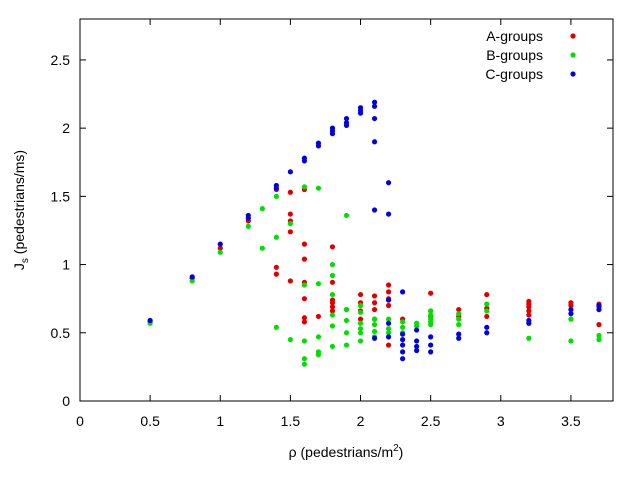 Image resolution: width=640 pixels, height=480 pixels. What do you see at coordinates (291, 421) in the screenshot?
I see `x-tick-label: 1.5` at bounding box center [291, 421].